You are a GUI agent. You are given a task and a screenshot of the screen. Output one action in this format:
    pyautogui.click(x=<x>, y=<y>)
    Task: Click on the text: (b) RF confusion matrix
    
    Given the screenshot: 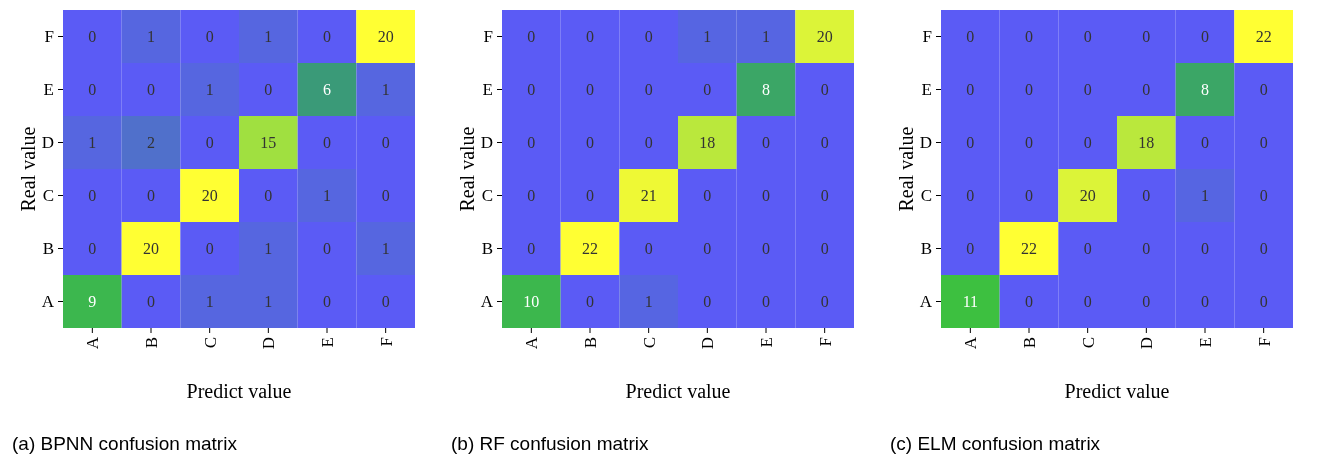 What is the action you would take?
    pyautogui.click(x=550, y=443)
    